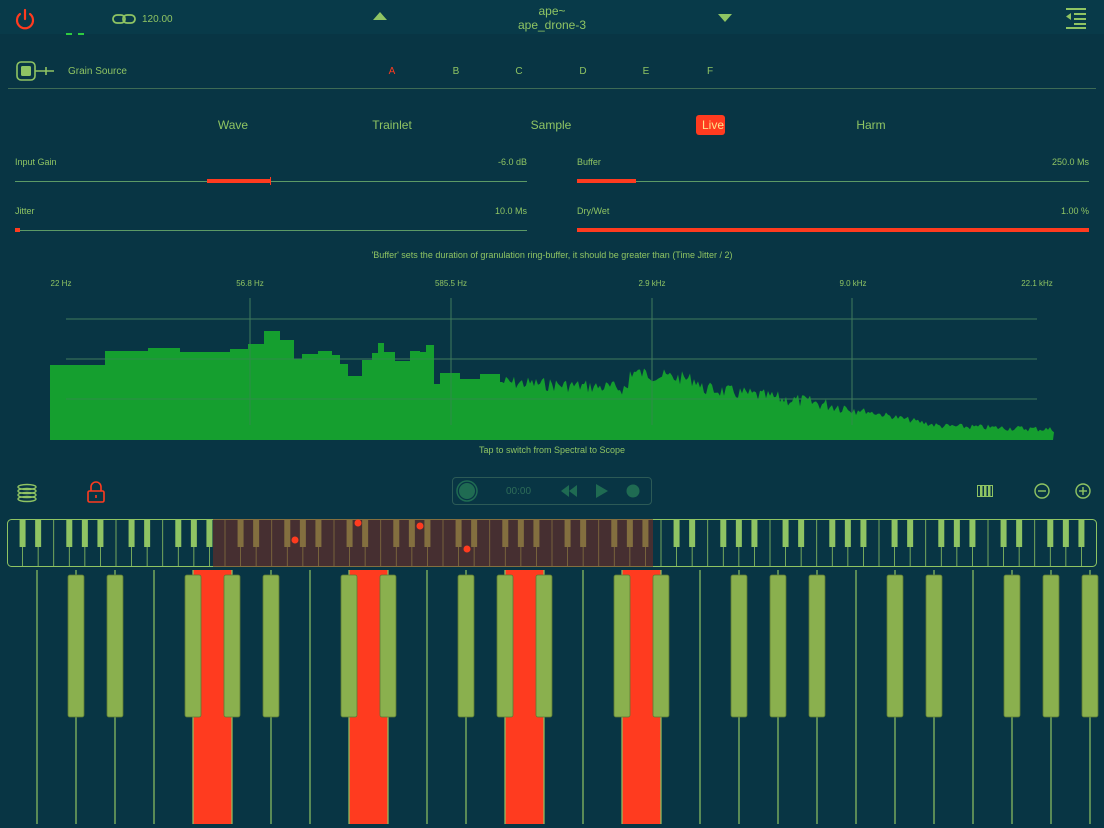  What do you see at coordinates (646, 71) in the screenshot?
I see `source-tab-e: E` at bounding box center [646, 71].